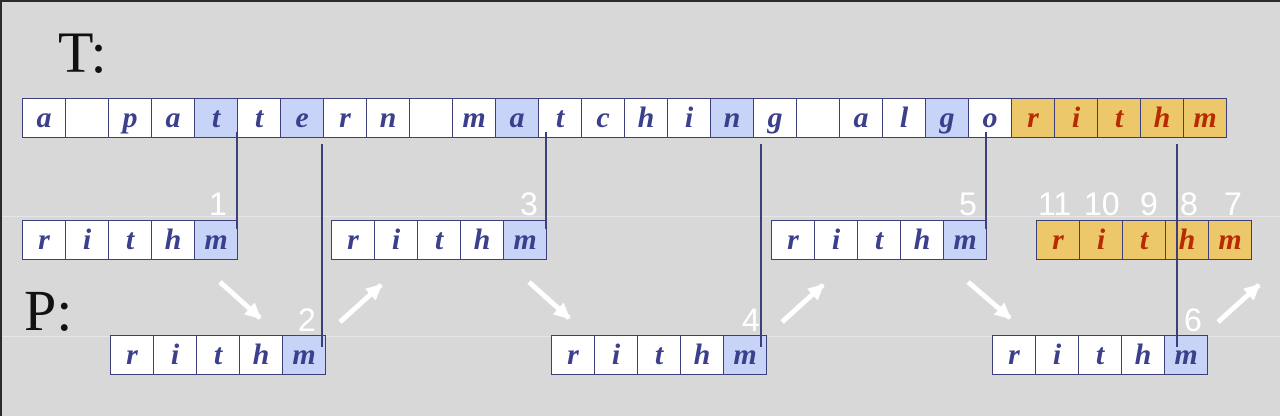  What do you see at coordinates (218, 204) in the screenshot?
I see `step-number-1: 1` at bounding box center [218, 204].